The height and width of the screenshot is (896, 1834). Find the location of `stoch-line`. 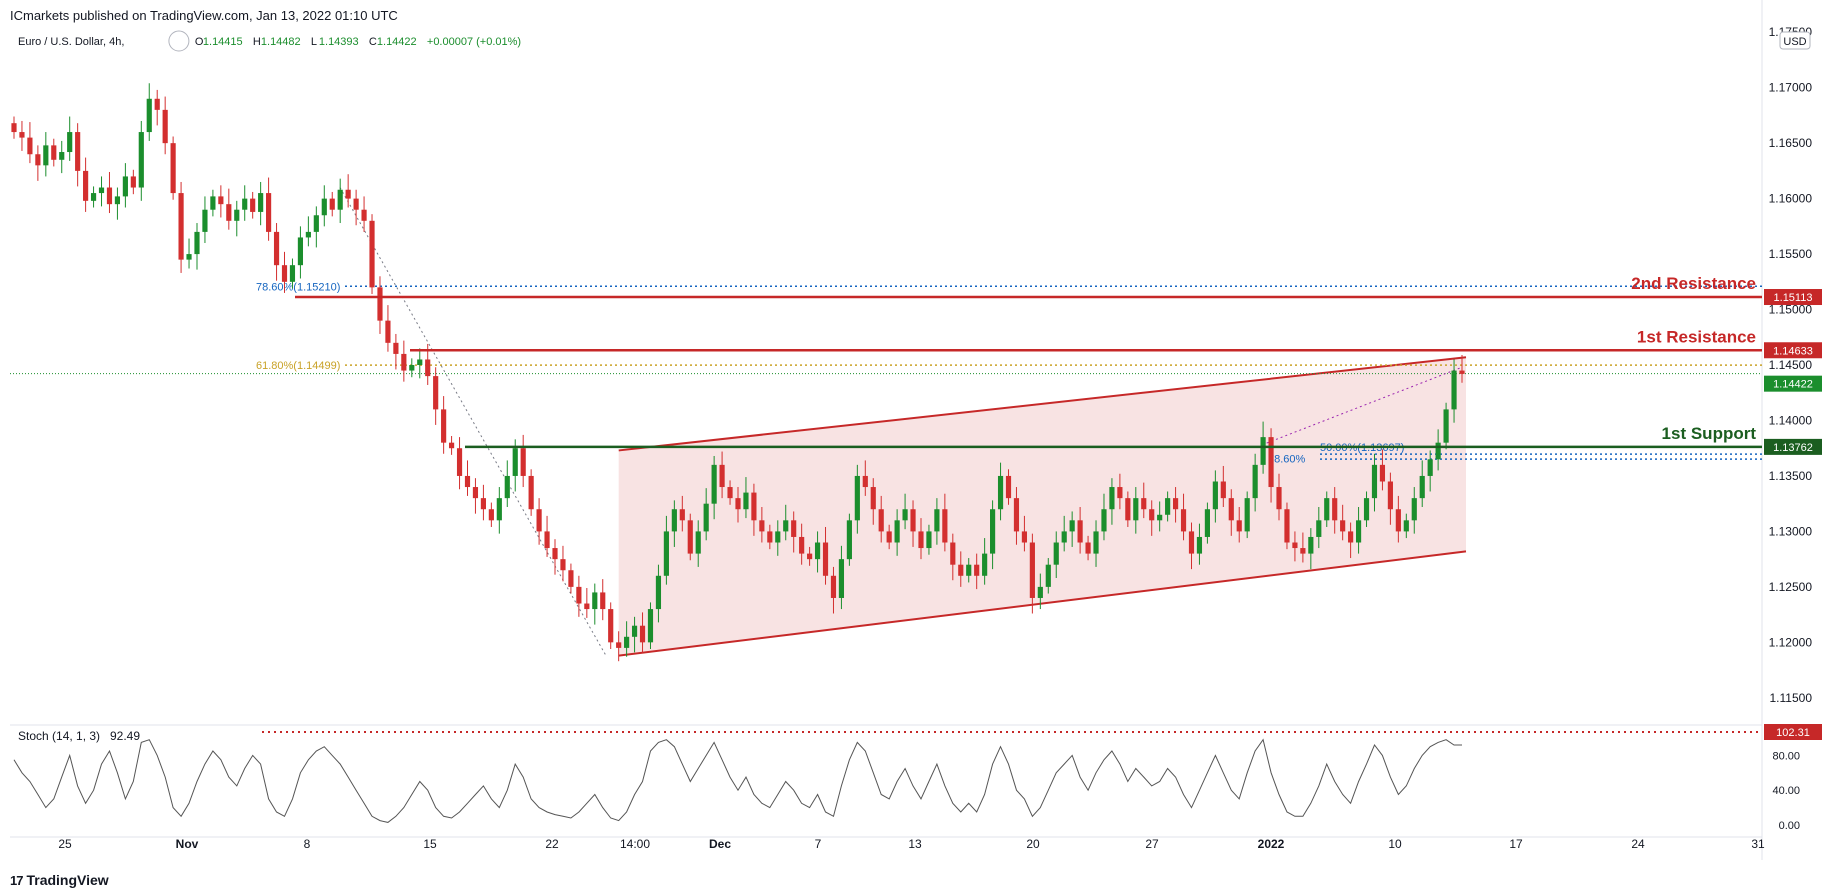

stoch-line is located at coordinates (737, 780).